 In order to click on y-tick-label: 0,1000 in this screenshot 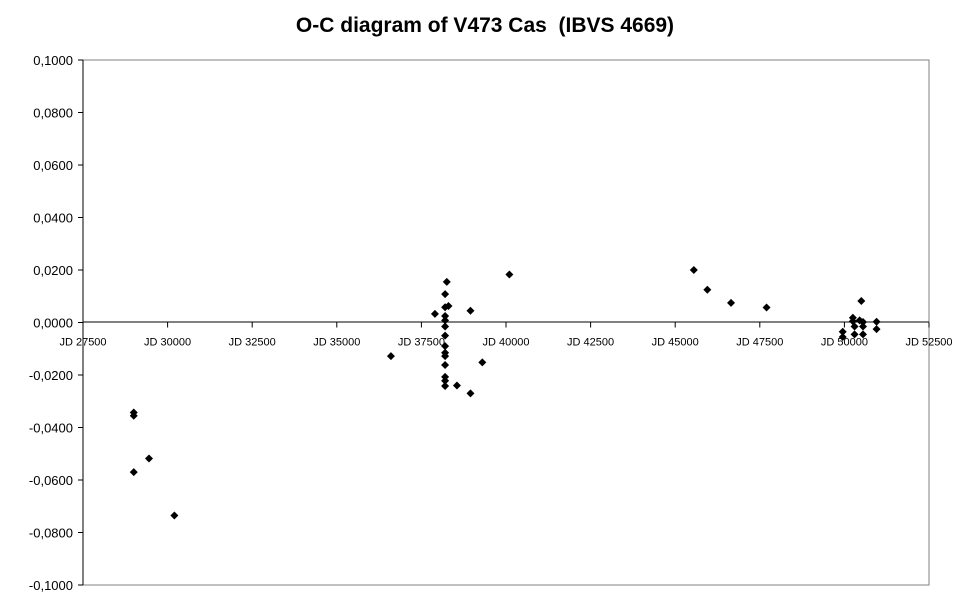, I will do `click(53, 60)`.